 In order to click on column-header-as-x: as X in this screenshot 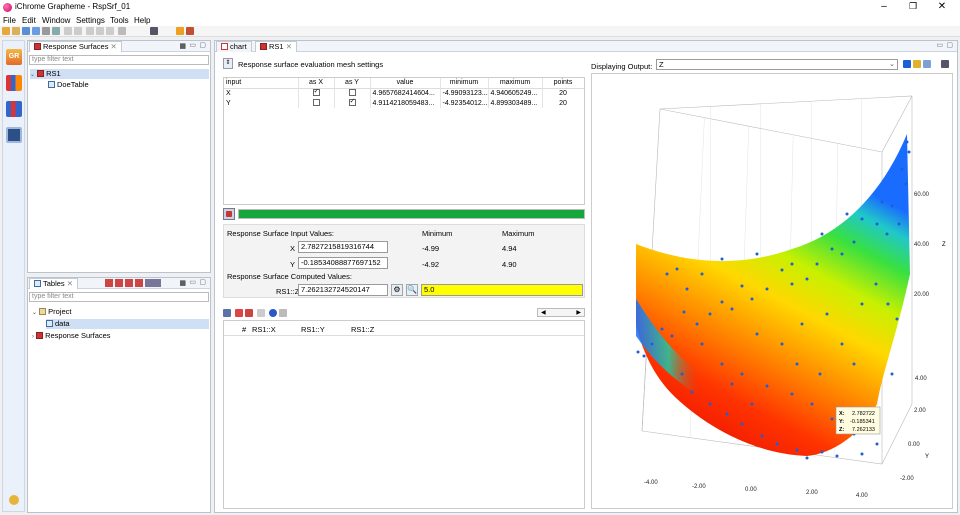, I will do `click(316, 83)`.